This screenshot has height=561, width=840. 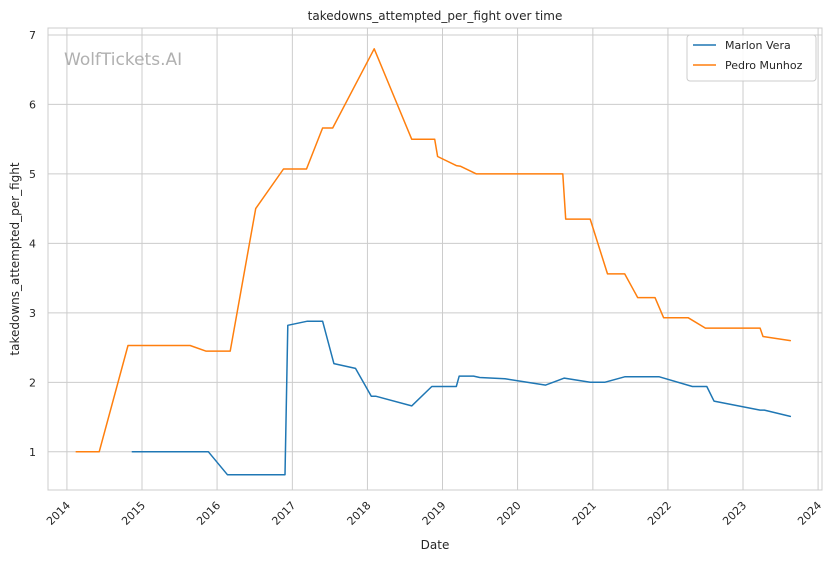 I want to click on legend-label-marlon-vera: Marlon Vera, so click(x=758, y=45).